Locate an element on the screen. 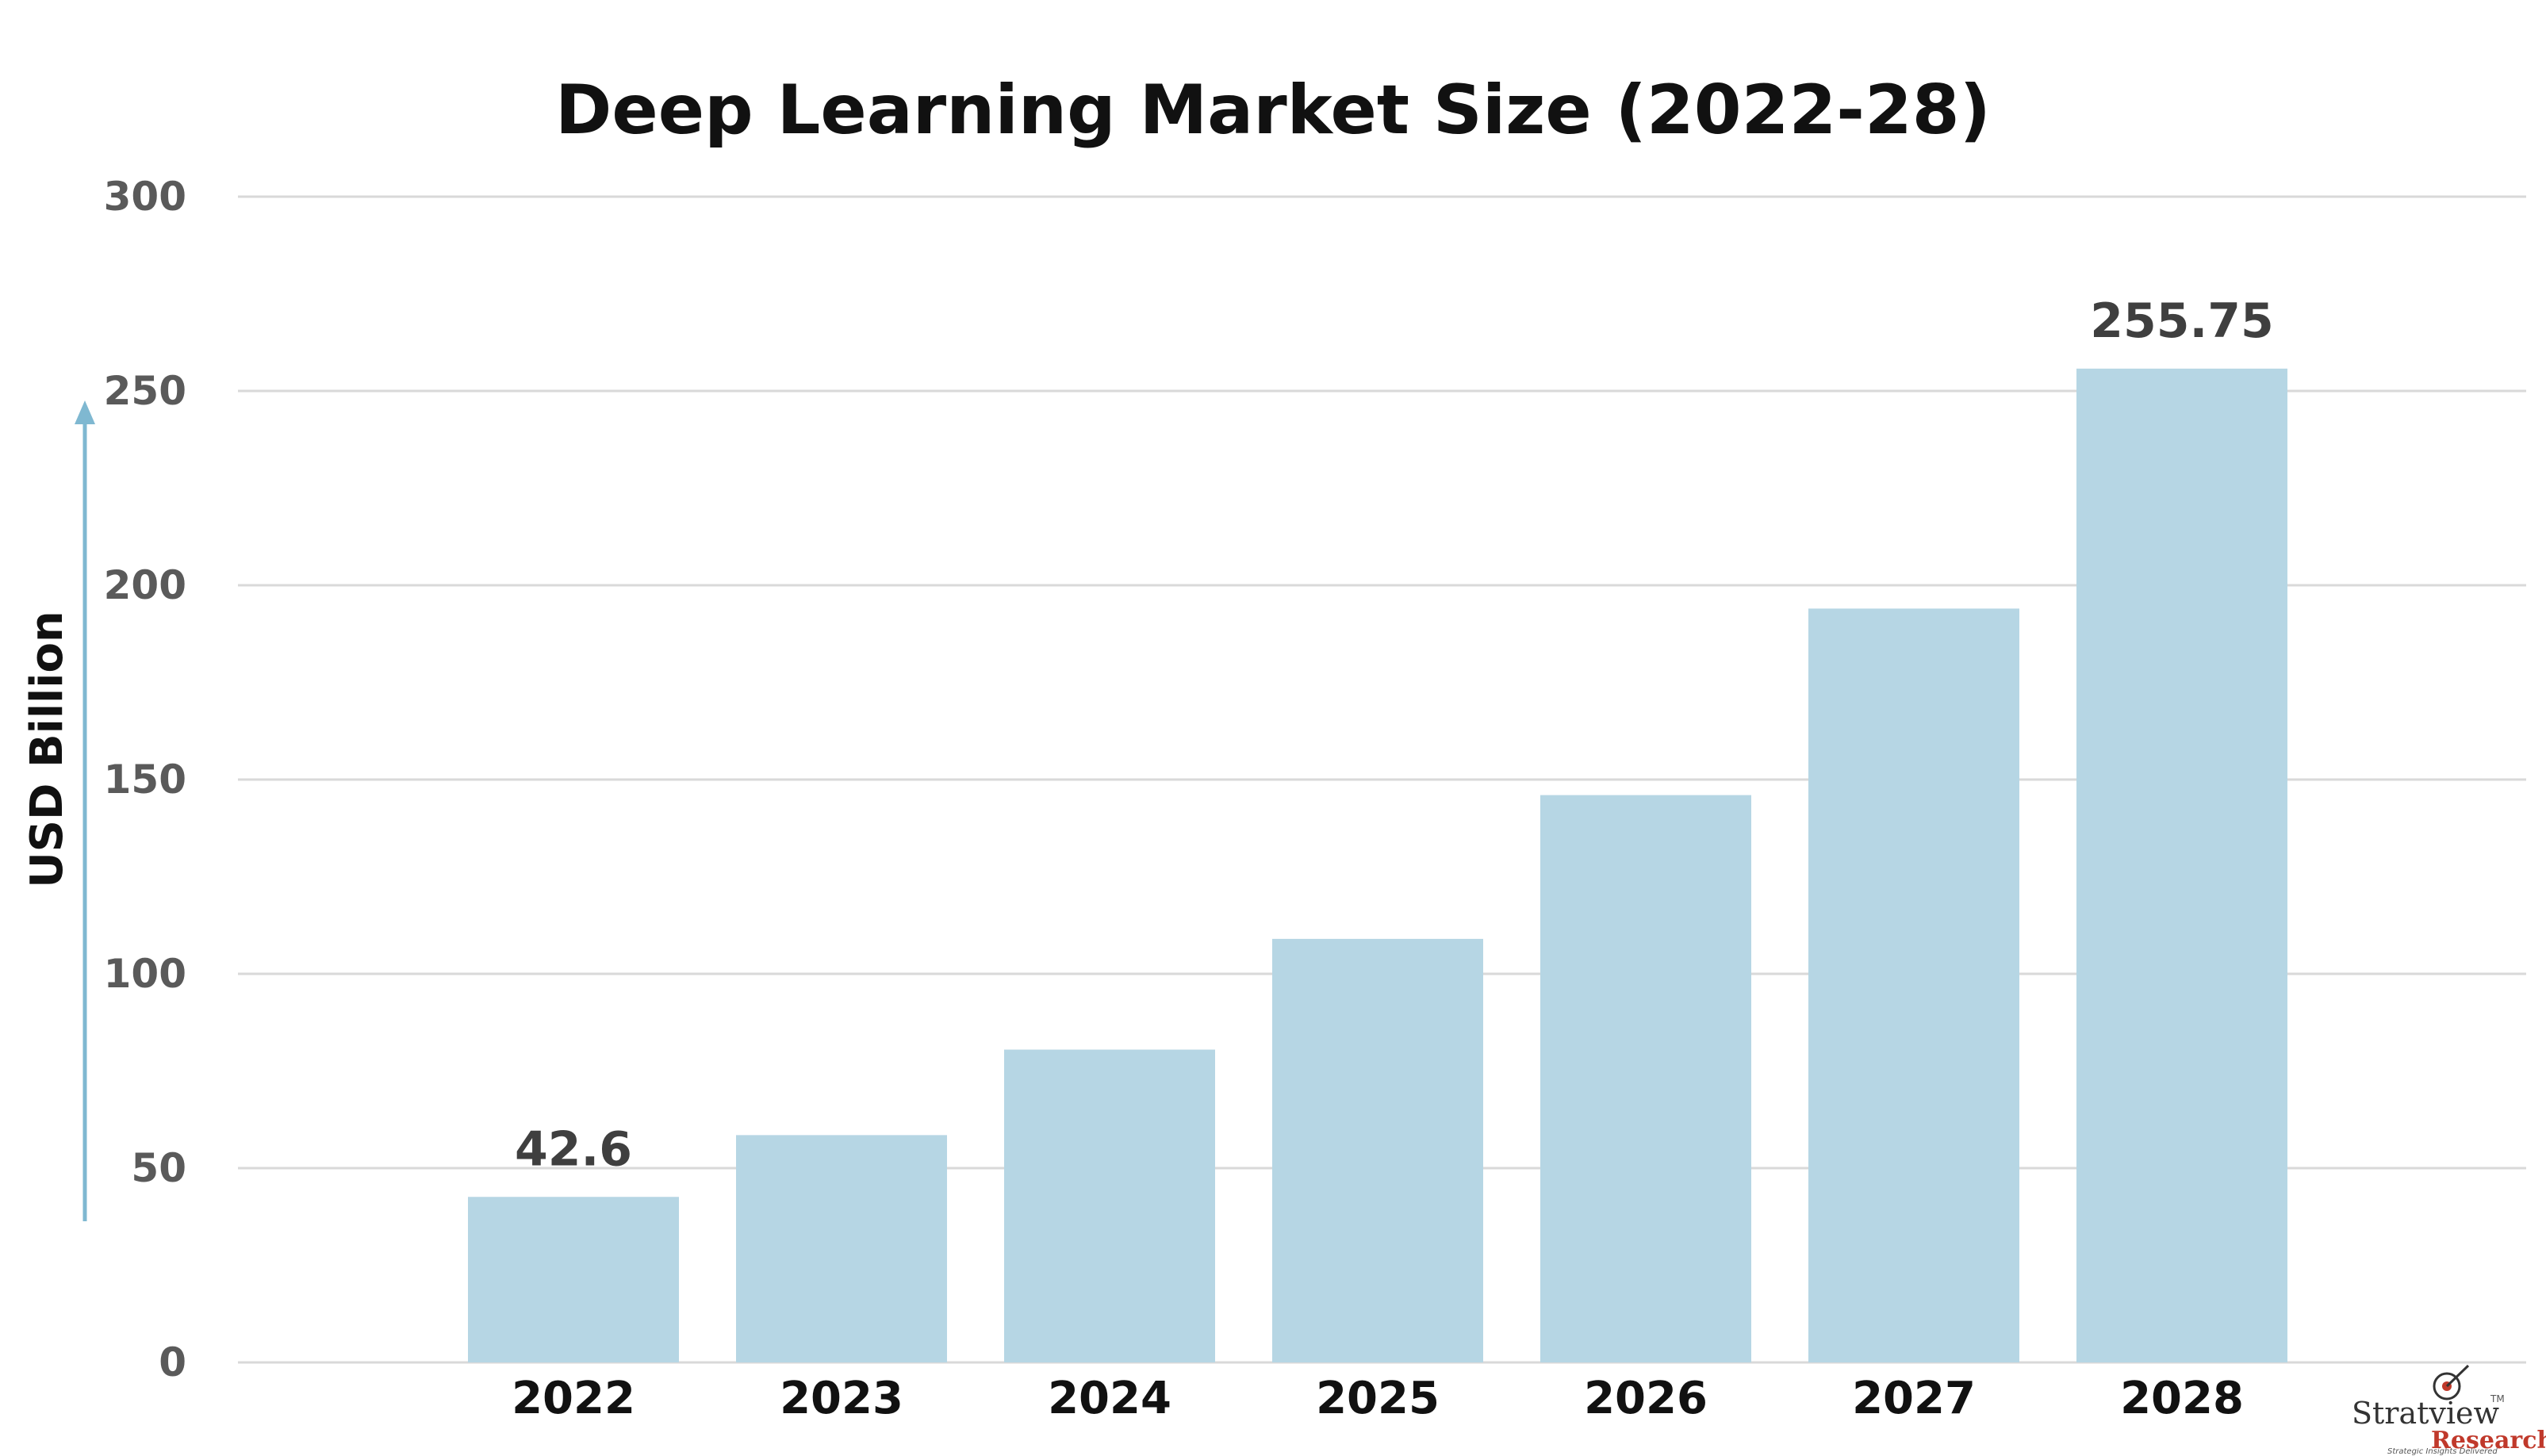 Image resolution: width=2546 pixels, height=1456 pixels. bar-2027 is located at coordinates (1914, 985).